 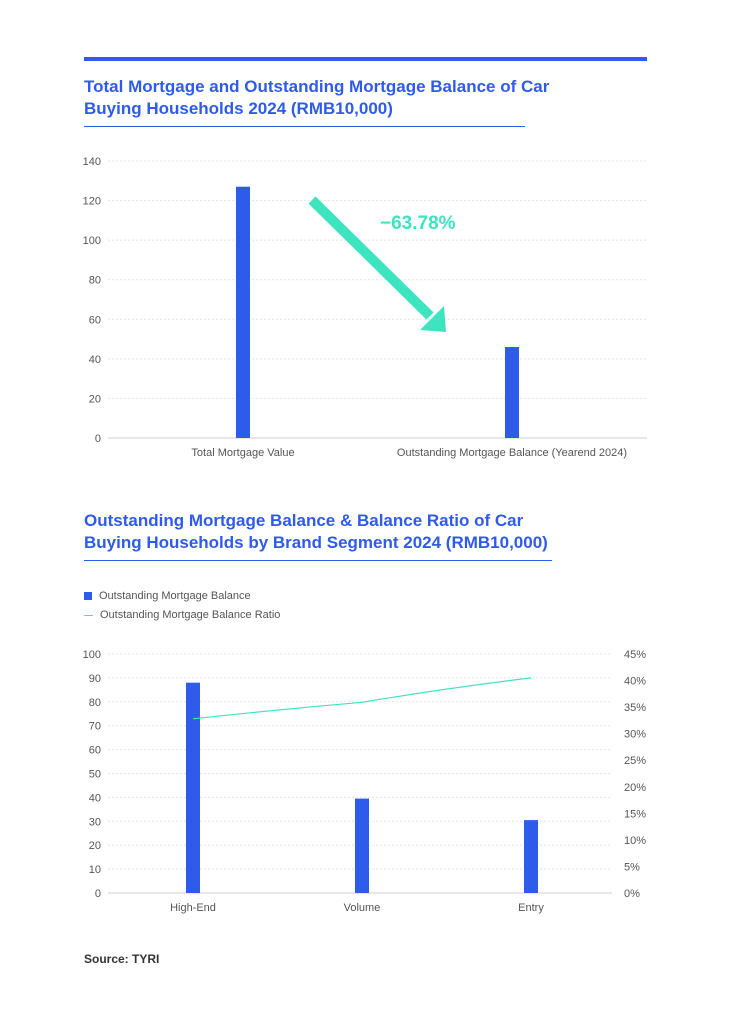 What do you see at coordinates (92, 162) in the screenshot?
I see `chart1-y-tick-label: 140` at bounding box center [92, 162].